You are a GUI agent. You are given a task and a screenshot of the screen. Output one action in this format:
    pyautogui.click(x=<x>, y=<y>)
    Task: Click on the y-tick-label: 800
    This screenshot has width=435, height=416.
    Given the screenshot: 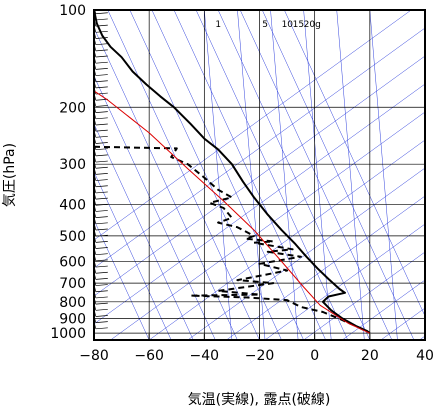 What is the action you would take?
    pyautogui.click(x=72, y=303)
    